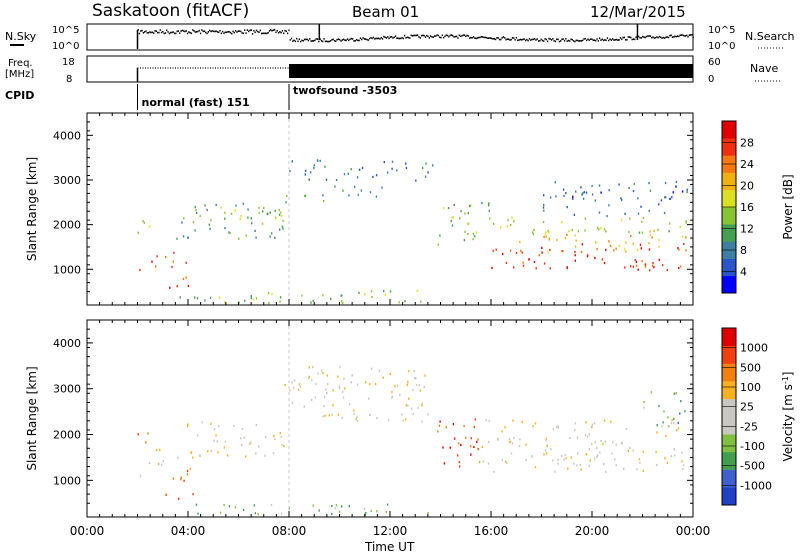  What do you see at coordinates (67, 269) in the screenshot?
I see `y-tick-label: 1000` at bounding box center [67, 269].